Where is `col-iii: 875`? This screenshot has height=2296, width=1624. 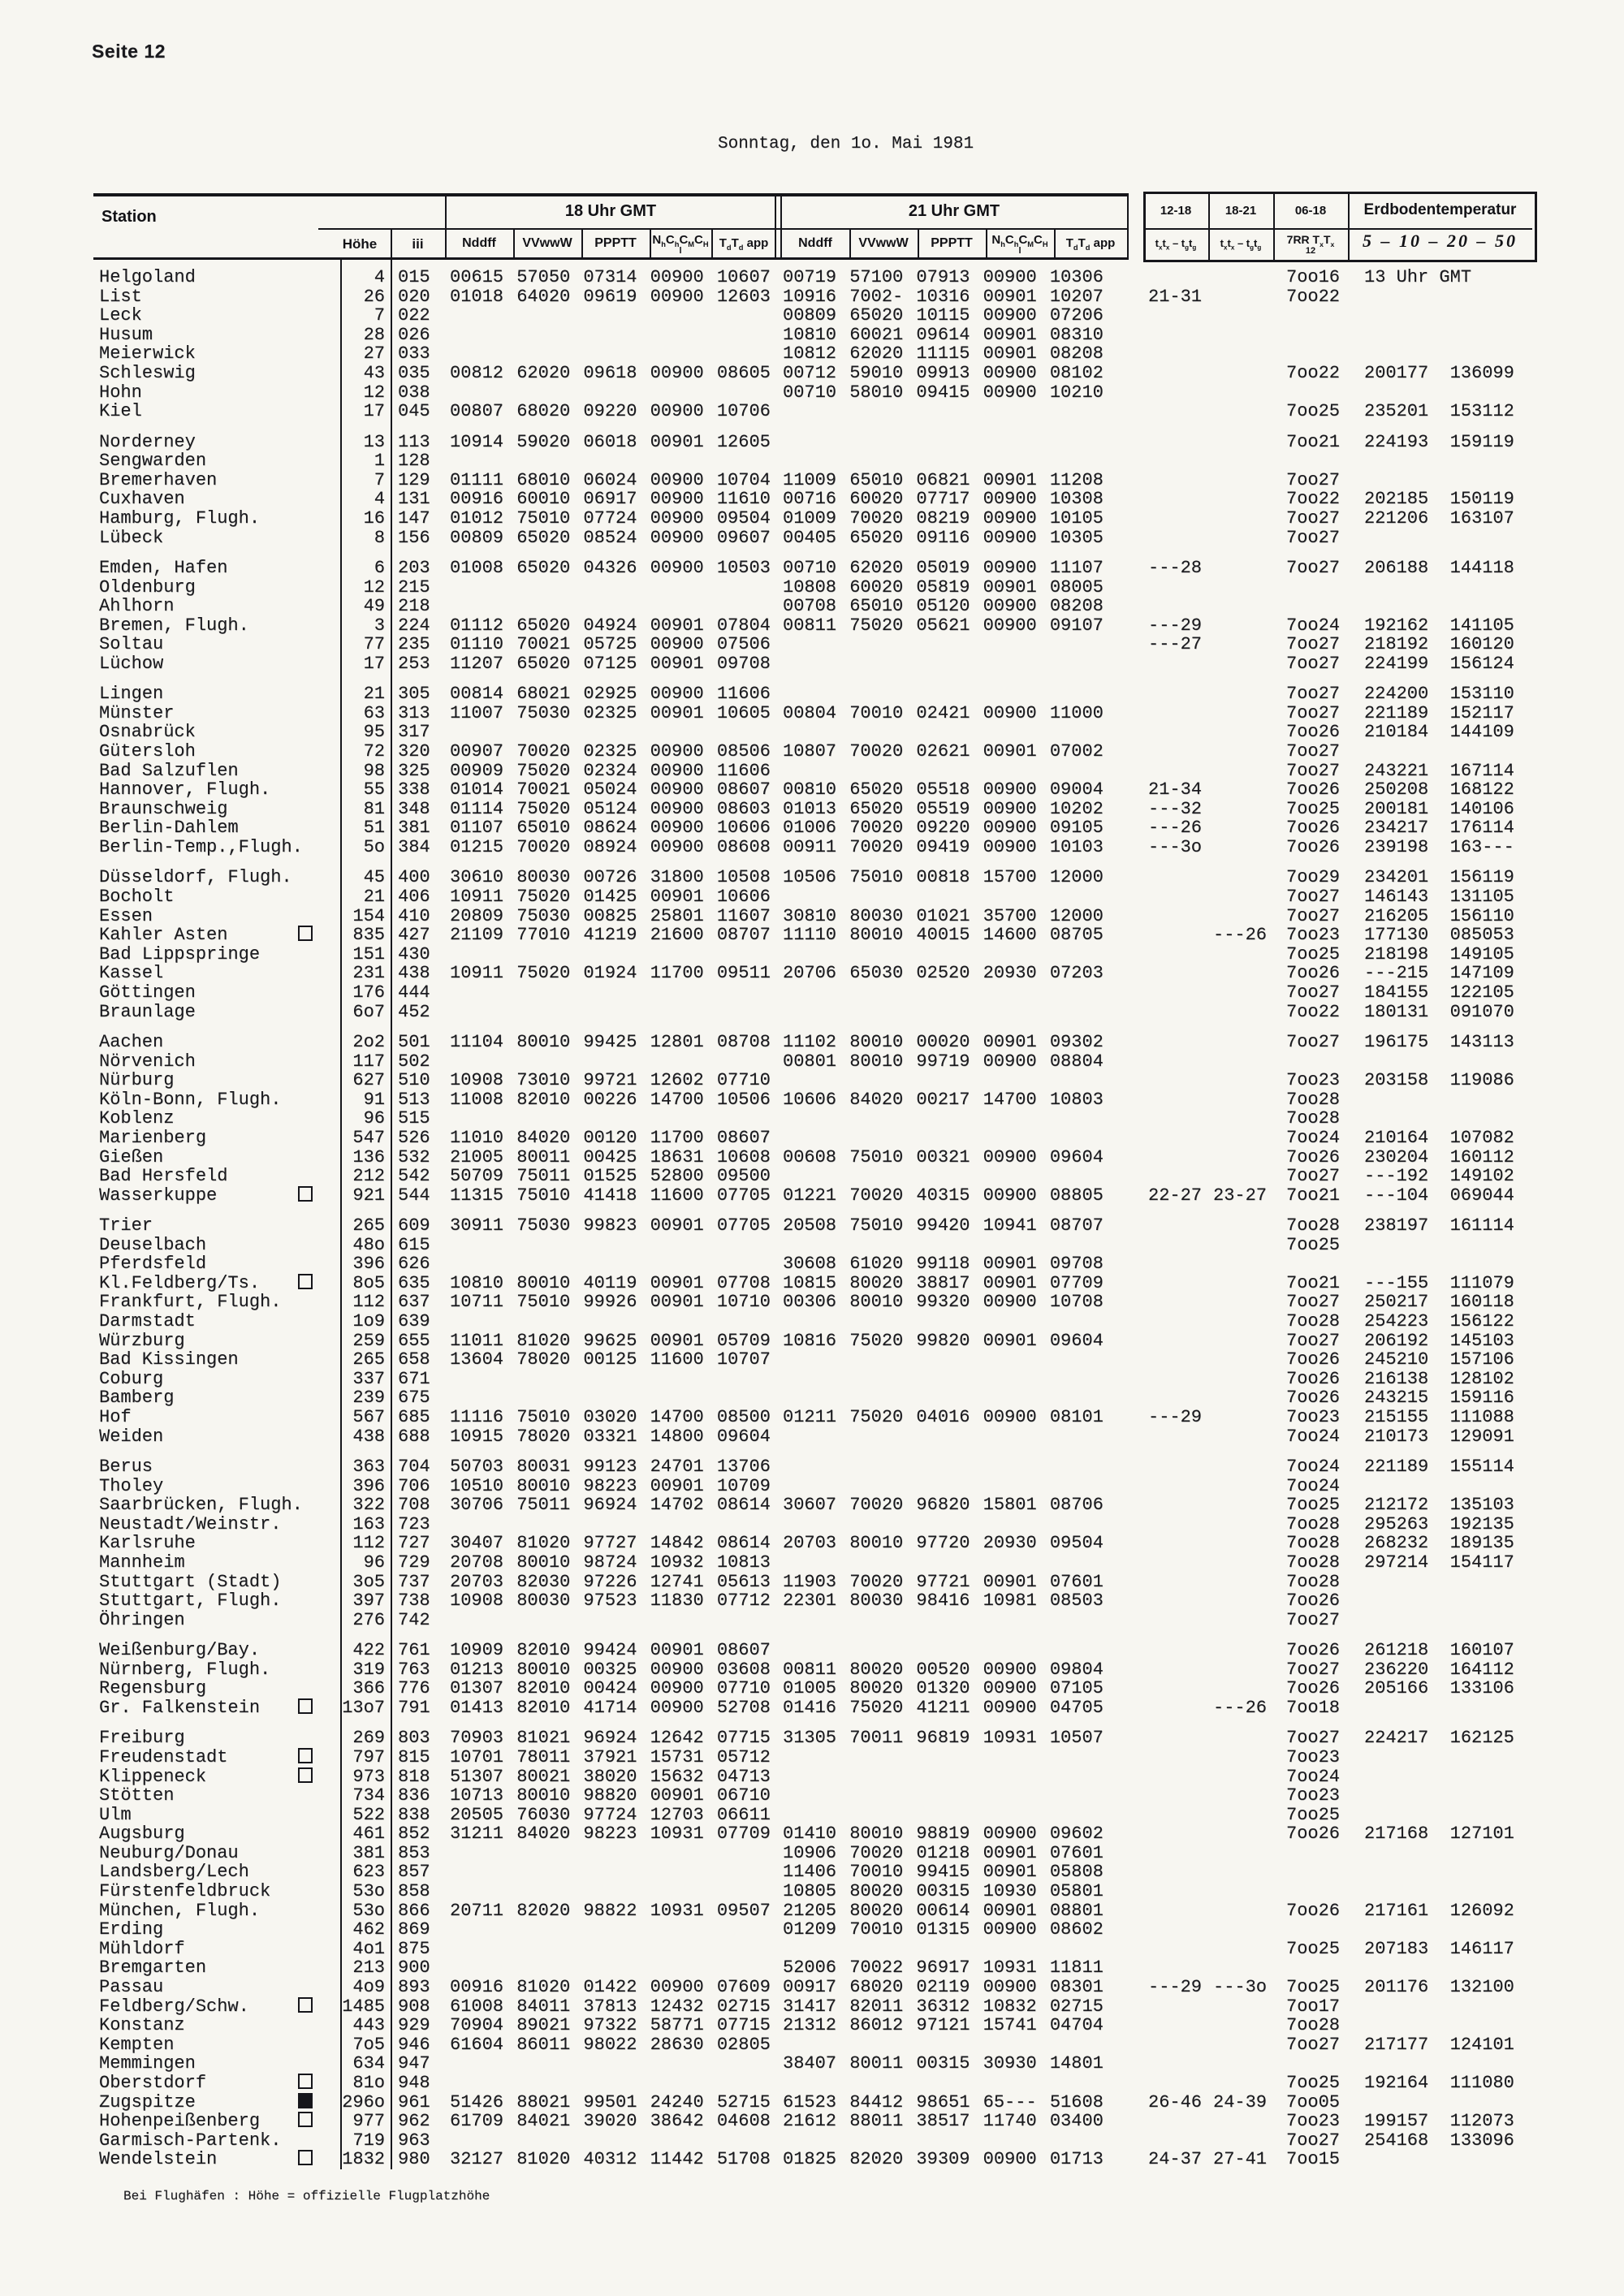 col-iii: 875 is located at coordinates (414, 1948).